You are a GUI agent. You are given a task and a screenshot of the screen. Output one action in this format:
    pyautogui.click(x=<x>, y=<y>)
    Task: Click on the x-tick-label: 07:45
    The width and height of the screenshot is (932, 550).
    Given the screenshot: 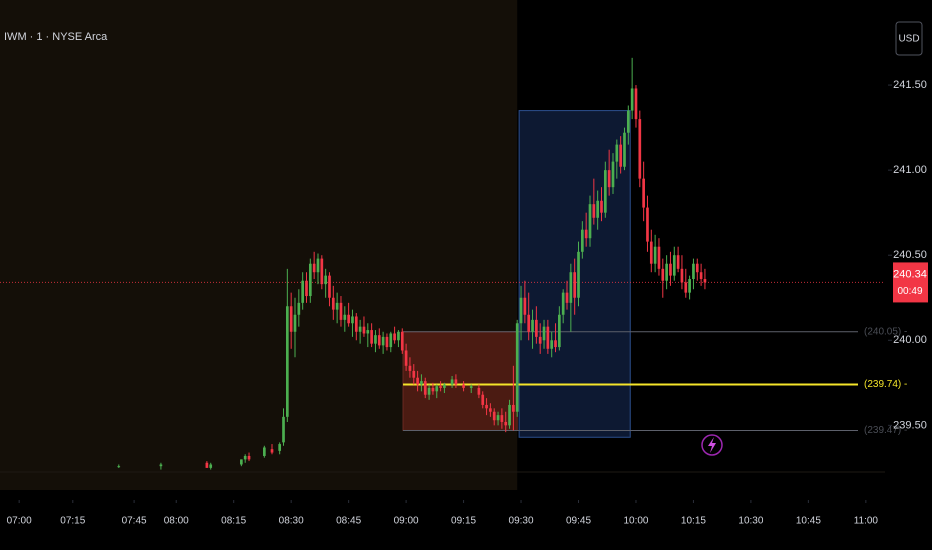 What is the action you would take?
    pyautogui.click(x=134, y=521)
    